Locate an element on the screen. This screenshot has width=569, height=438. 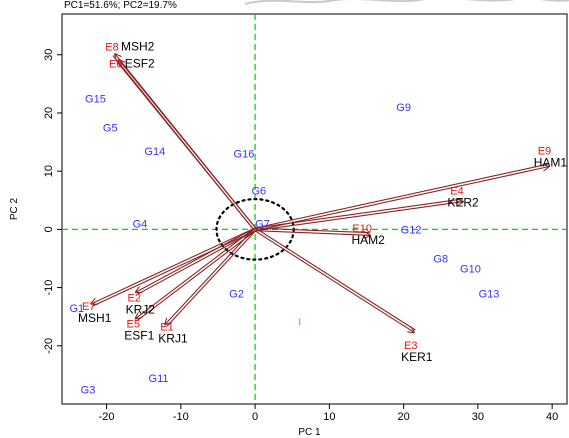
environment-code-e2: E2 is located at coordinates (134, 298).